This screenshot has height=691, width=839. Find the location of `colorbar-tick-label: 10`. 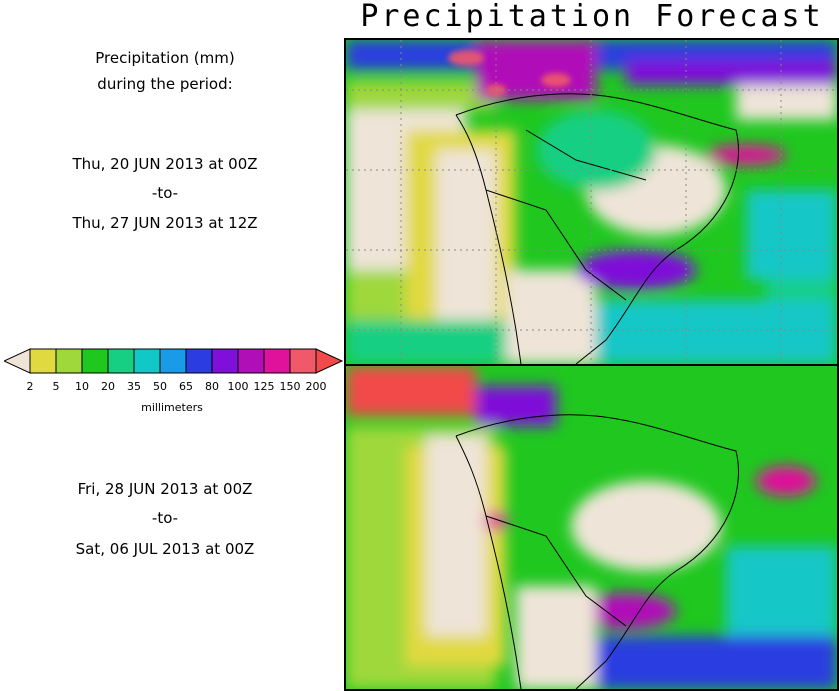

colorbar-tick-label: 10 is located at coordinates (82, 386).